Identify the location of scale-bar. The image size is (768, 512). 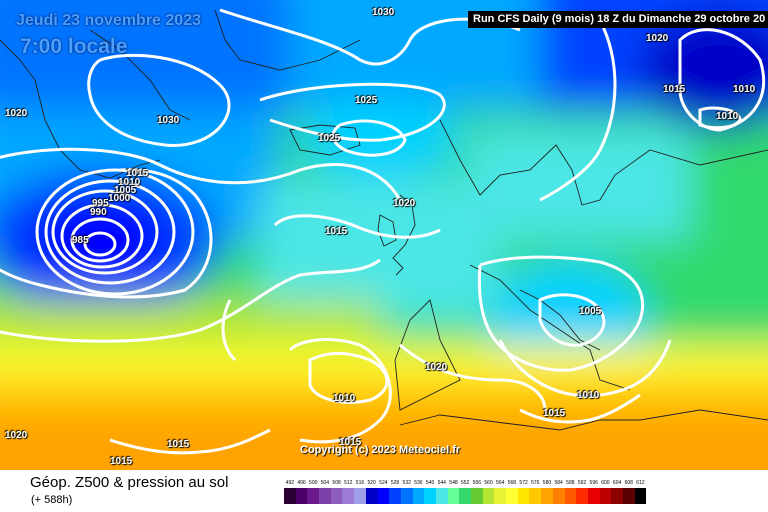
(518, 496).